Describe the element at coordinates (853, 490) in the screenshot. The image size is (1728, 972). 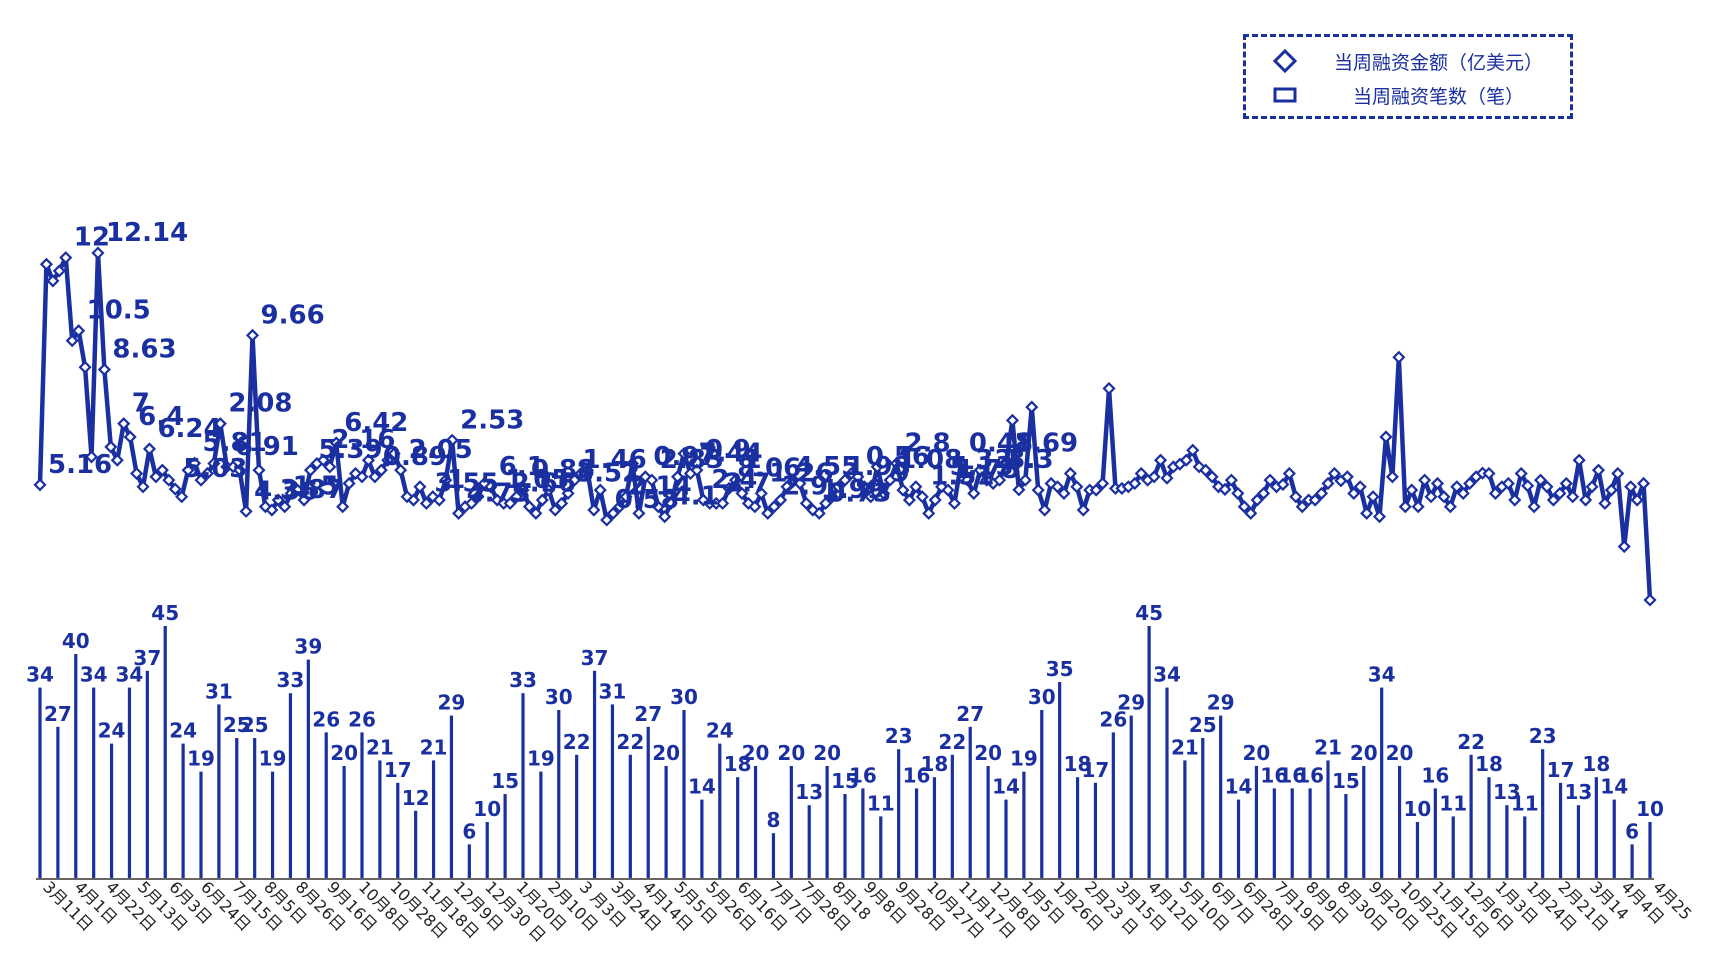
I see `amount-data-label: 1.99` at that location.